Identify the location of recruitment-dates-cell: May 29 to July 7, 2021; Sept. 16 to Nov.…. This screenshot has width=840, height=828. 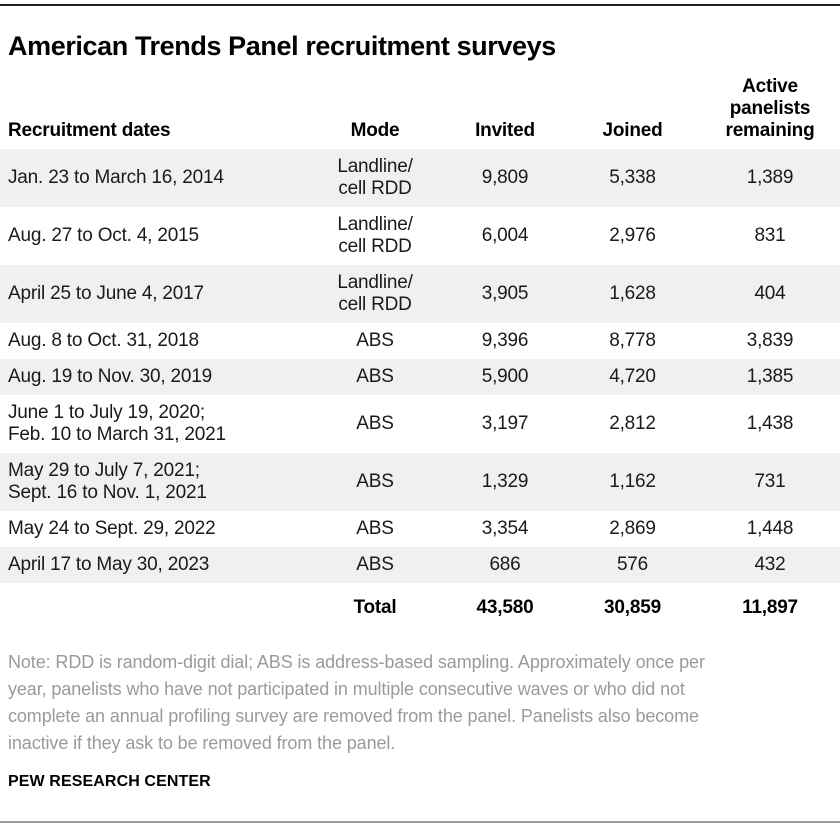
(152, 482).